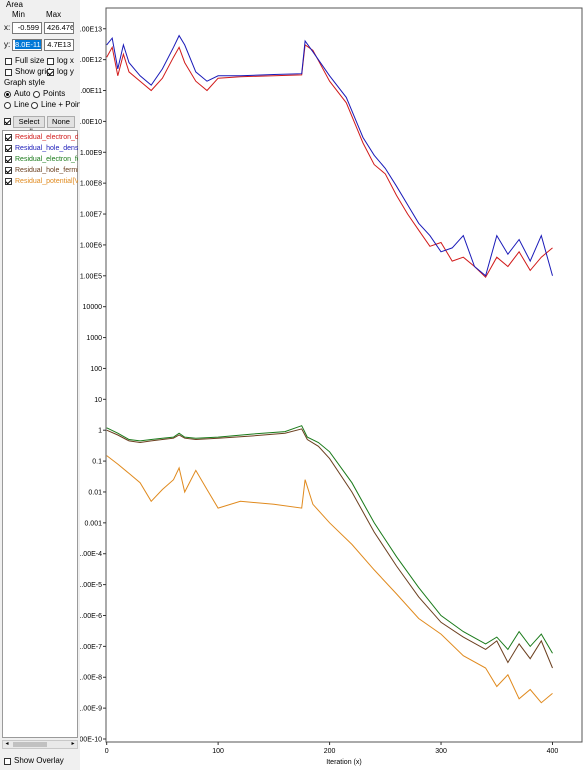 This screenshot has width=588, height=770. What do you see at coordinates (46, 137) in the screenshot?
I see `series-label: Residual_electron_den` at bounding box center [46, 137].